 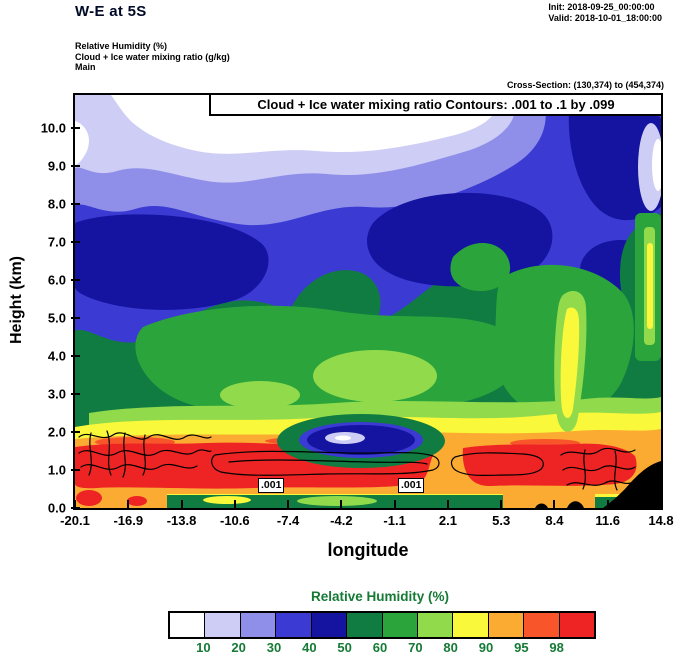 I want to click on colorbar-title: Relative Humidity (%), so click(x=380, y=596).